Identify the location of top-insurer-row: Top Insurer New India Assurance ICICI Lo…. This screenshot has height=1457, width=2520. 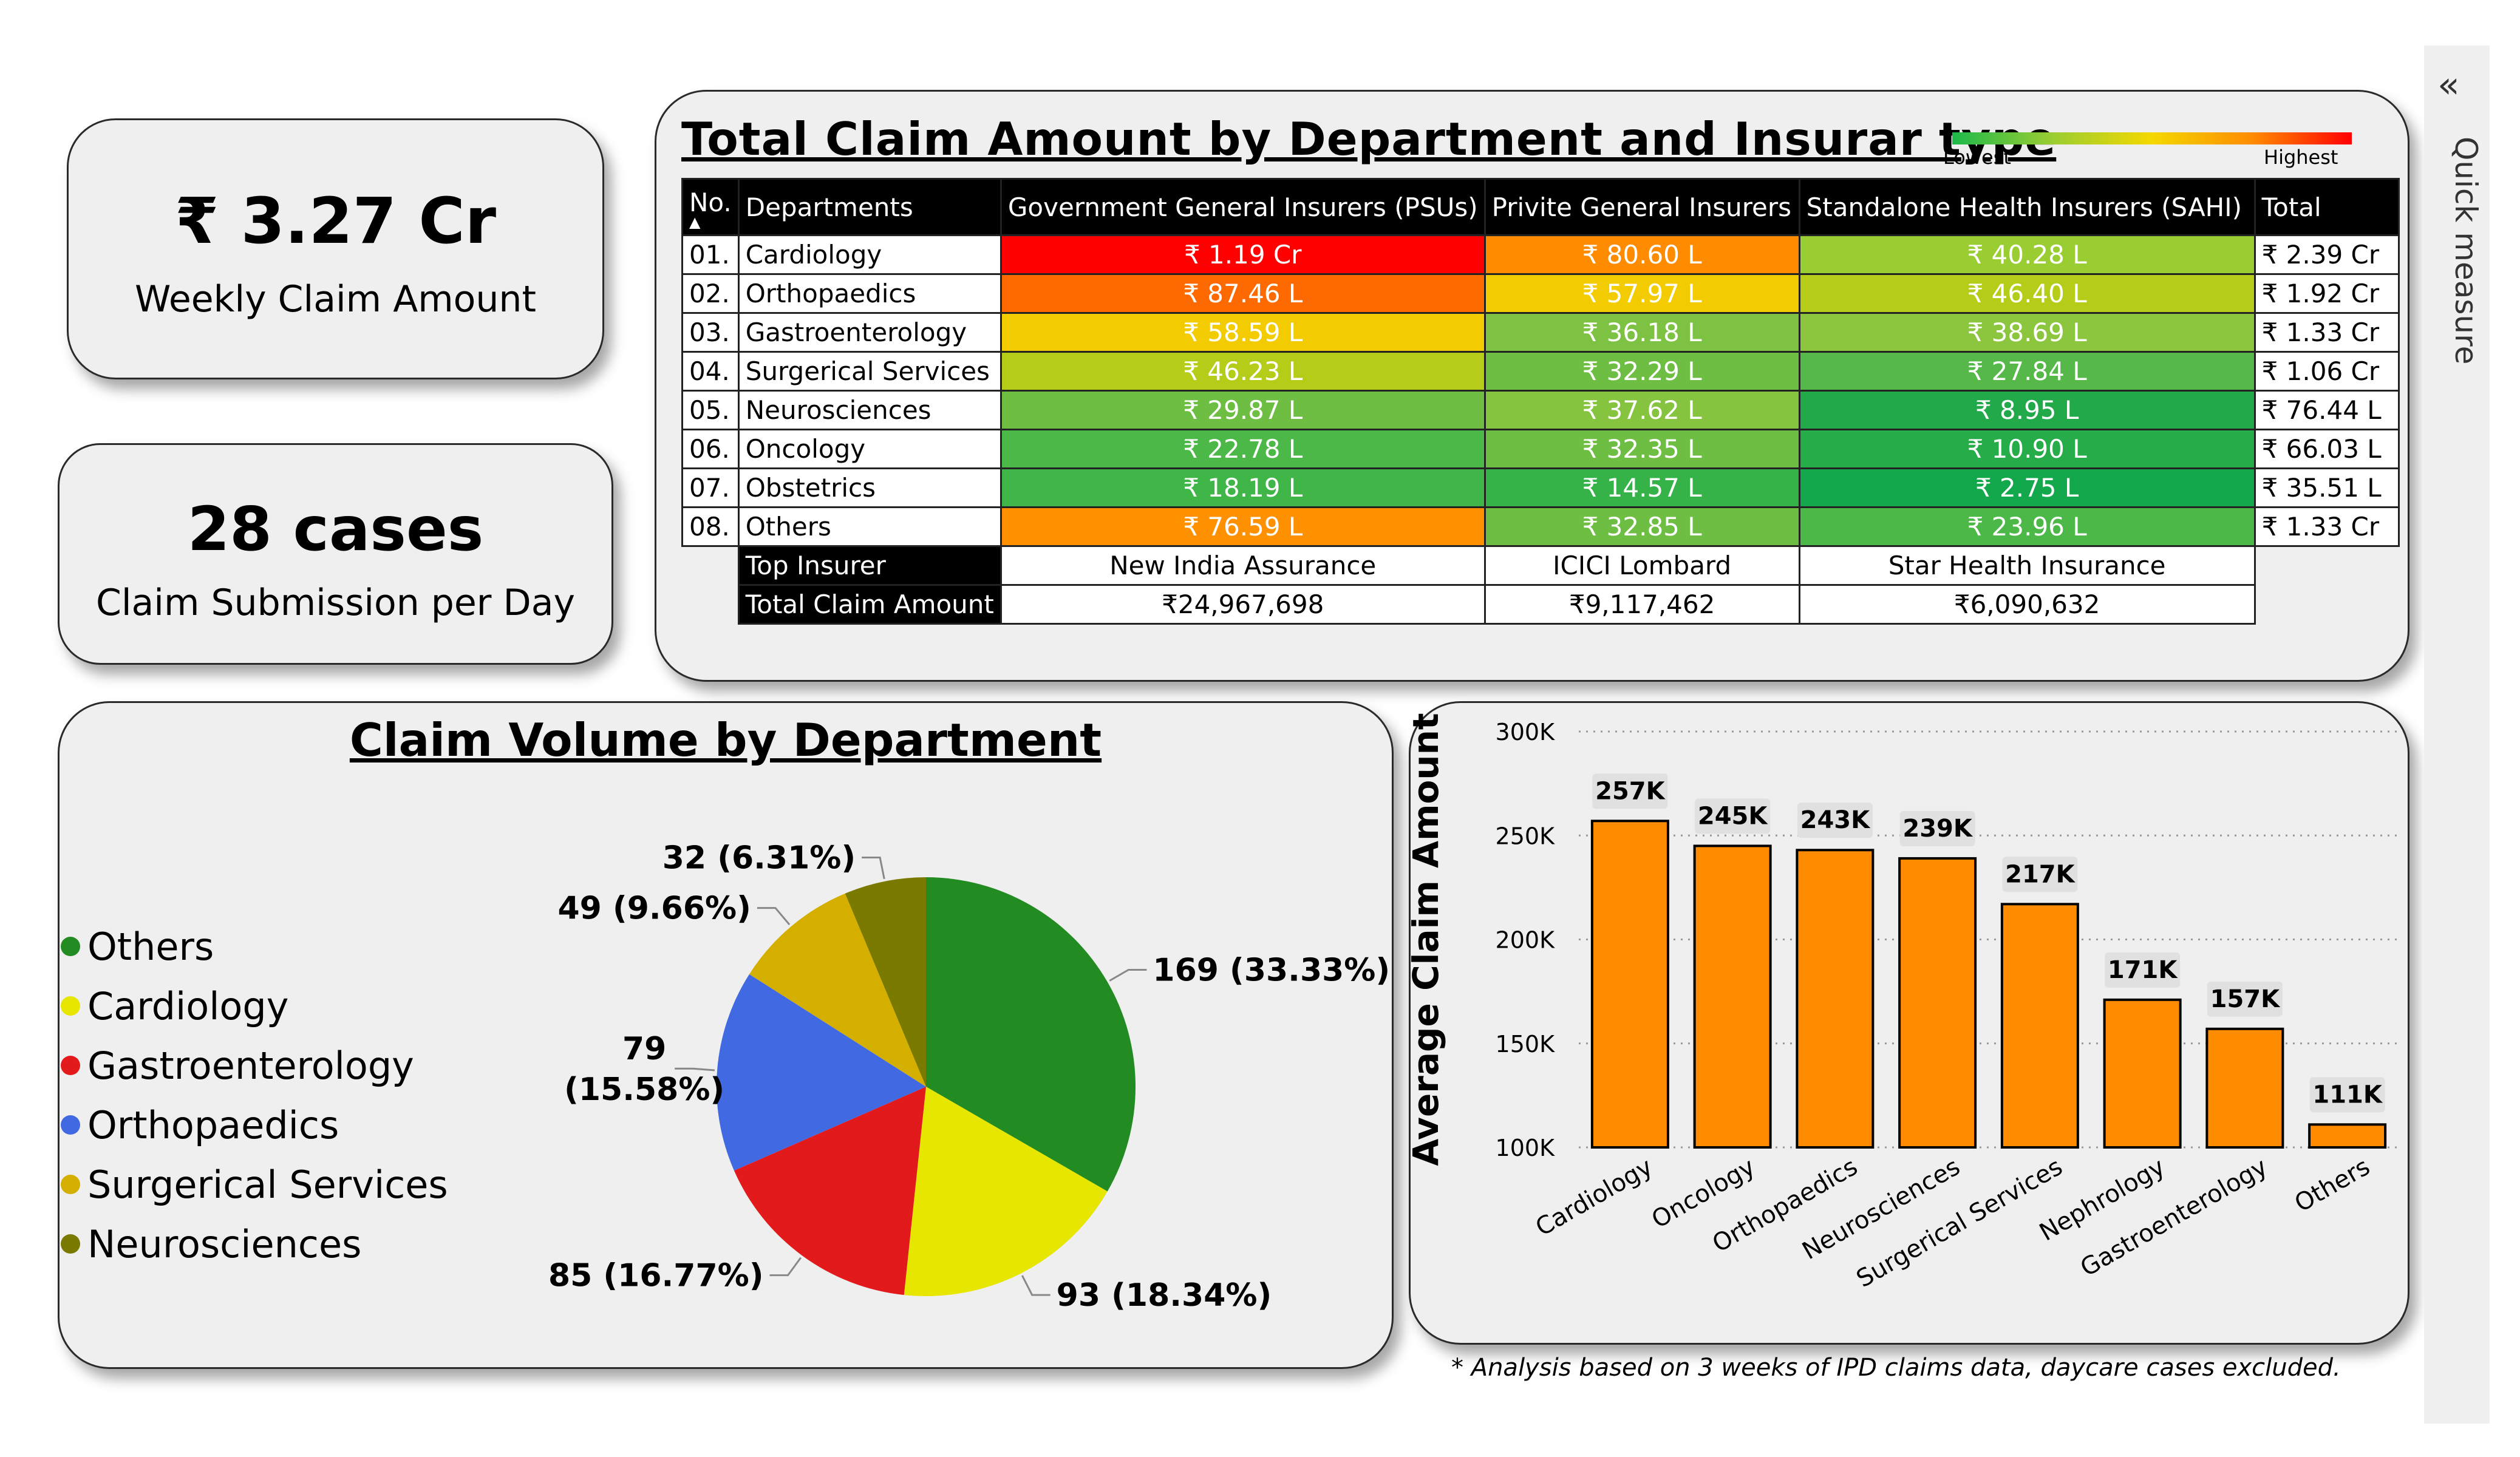
(1541, 565).